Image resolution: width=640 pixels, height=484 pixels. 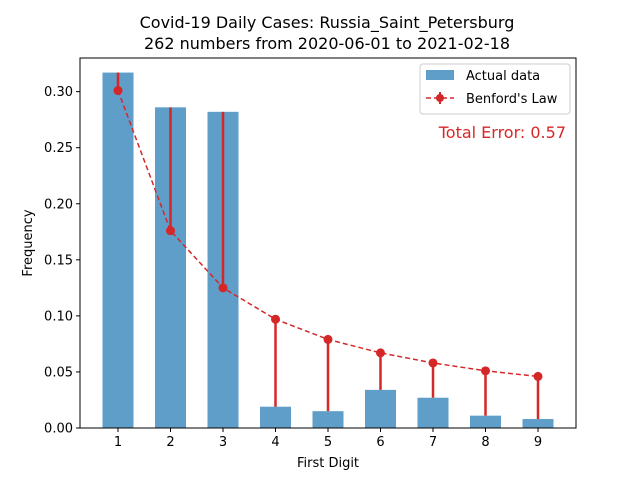 I want to click on x-tick-label-2: 2, so click(x=170, y=442).